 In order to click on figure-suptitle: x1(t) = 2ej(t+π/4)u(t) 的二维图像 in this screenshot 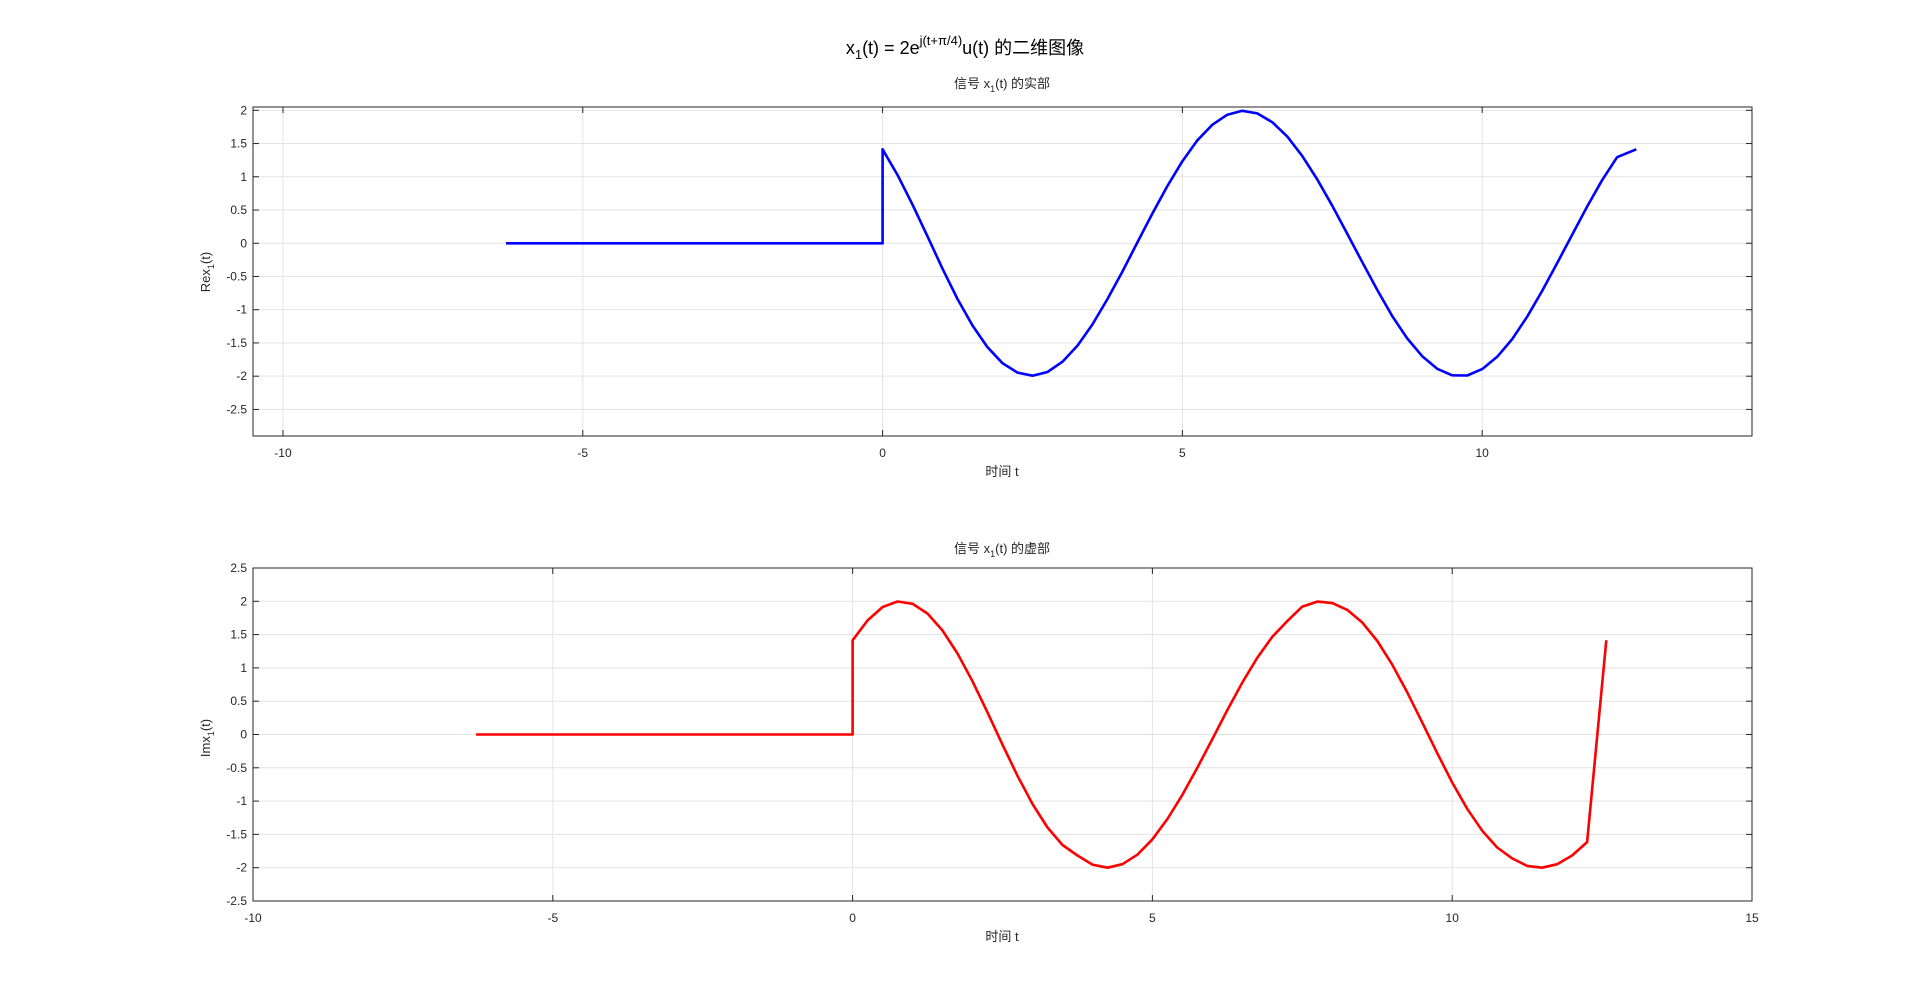, I will do `click(965, 47)`.